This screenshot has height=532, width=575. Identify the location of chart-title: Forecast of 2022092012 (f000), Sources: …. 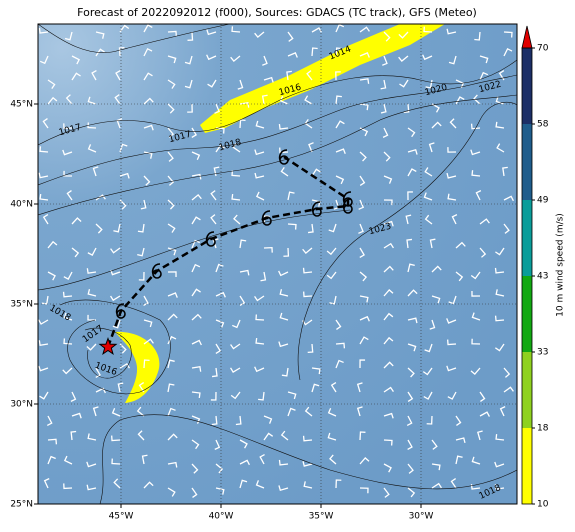
(277, 12).